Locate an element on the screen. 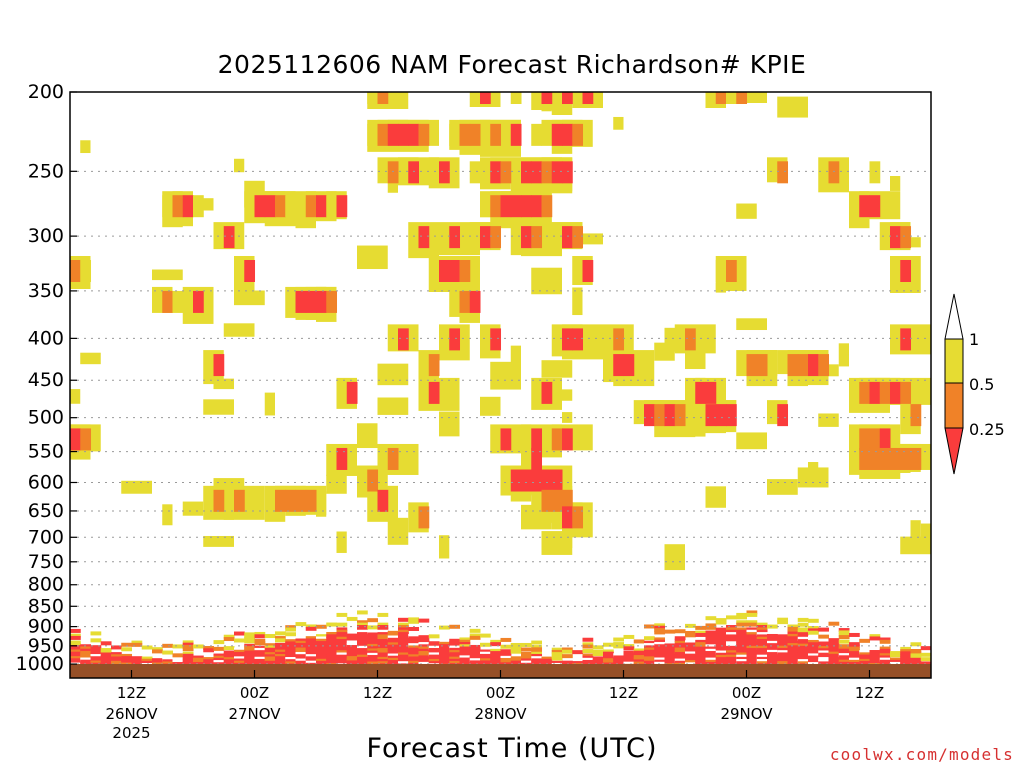 The width and height of the screenshot is (1024, 768). x-tick-date: 27NOV is located at coordinates (254, 714).